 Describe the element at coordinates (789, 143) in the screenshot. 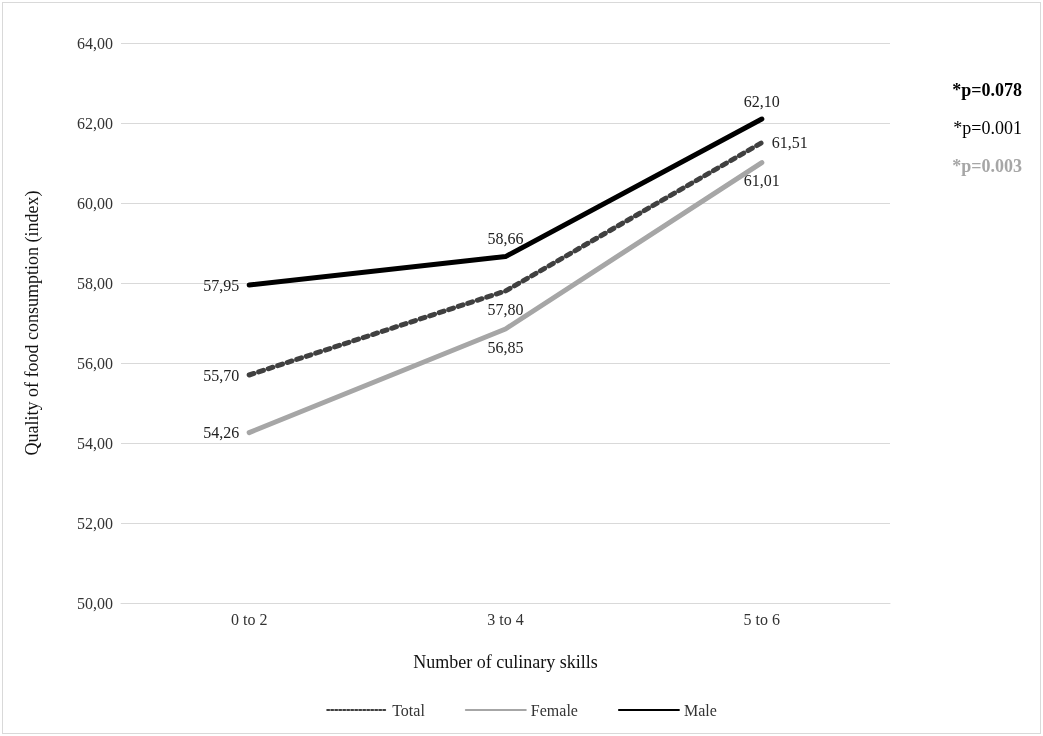

I see `data-label: 61,51` at that location.